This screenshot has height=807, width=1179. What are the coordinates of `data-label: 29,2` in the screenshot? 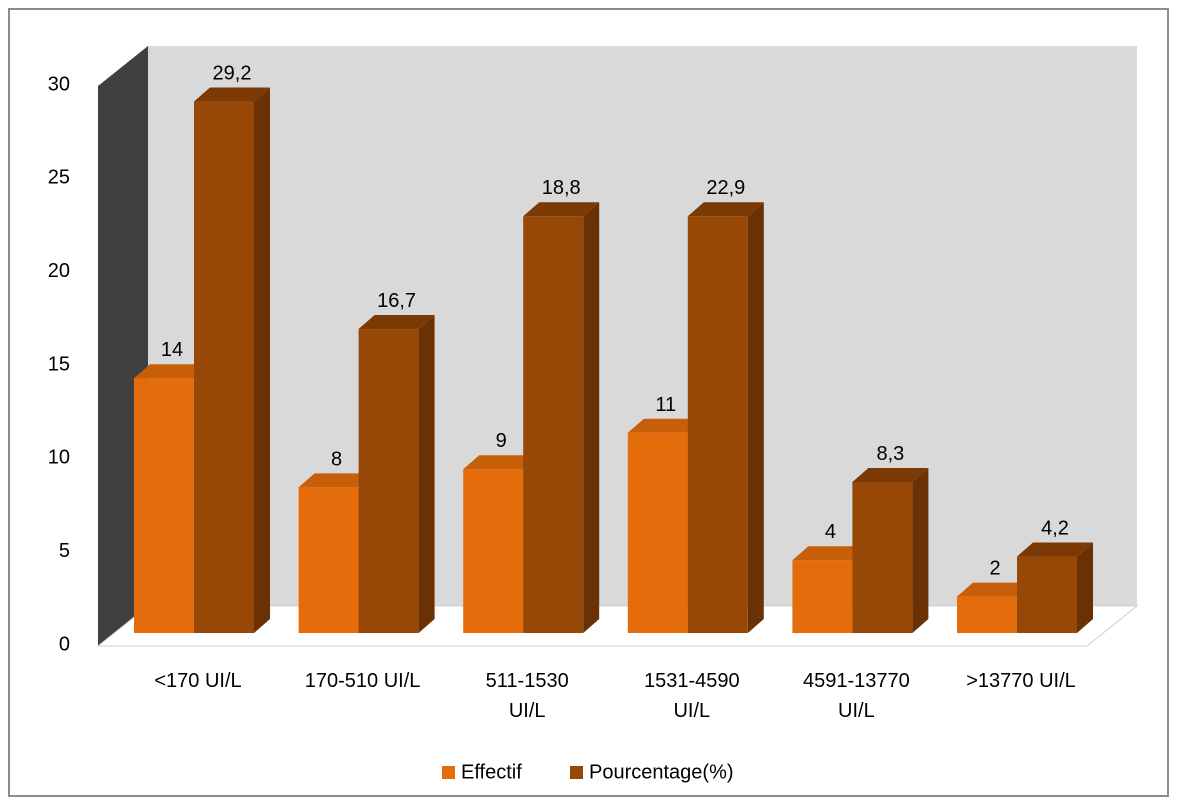 It's located at (232, 74).